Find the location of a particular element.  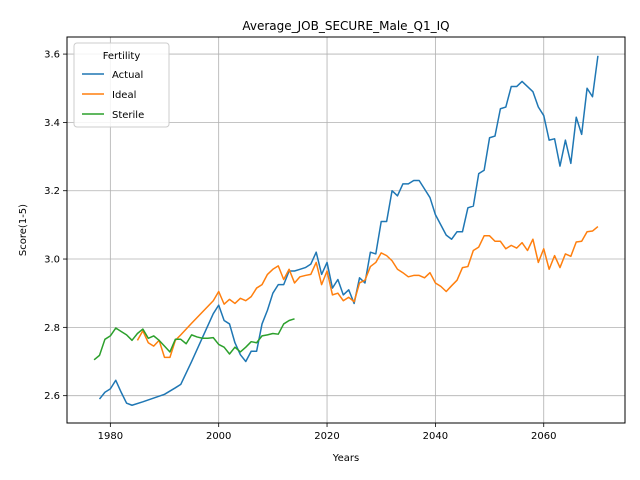

legend-box is located at coordinates (121, 85).